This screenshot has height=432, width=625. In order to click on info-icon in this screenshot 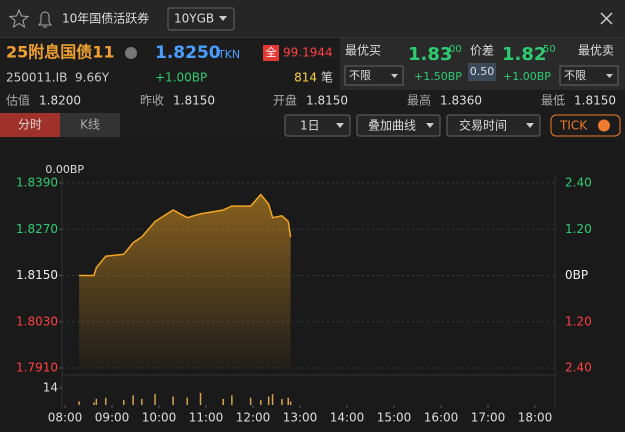, I will do `click(131, 53)`.